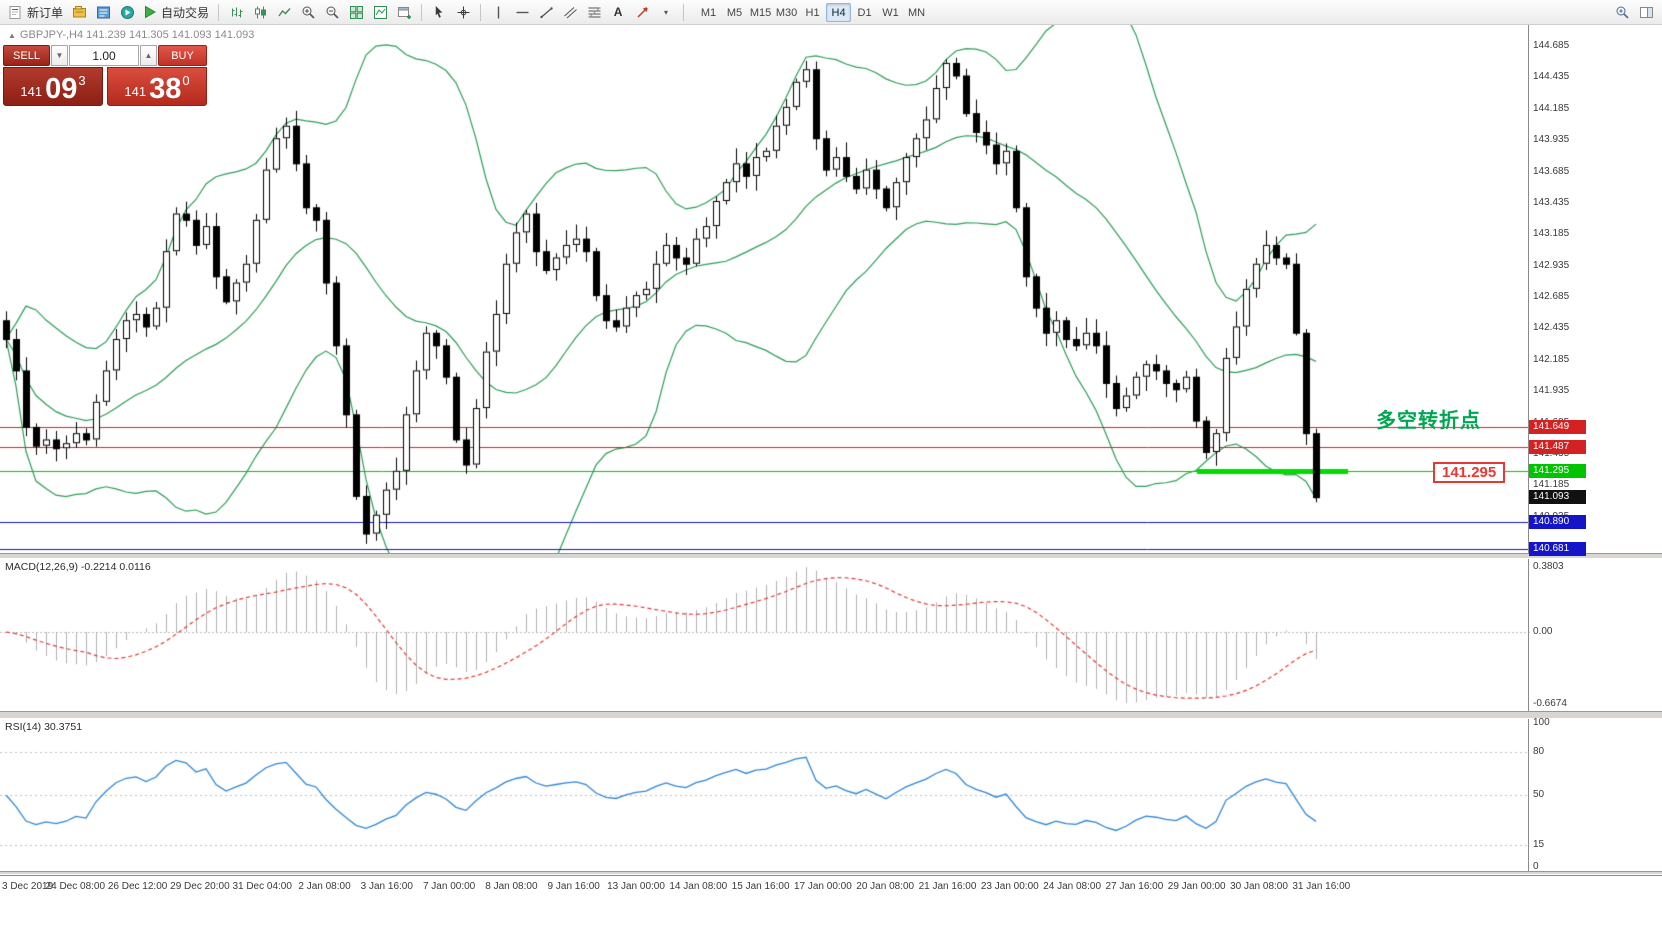  What do you see at coordinates (82, 80) in the screenshot?
I see `sell-price-point: 3` at bounding box center [82, 80].